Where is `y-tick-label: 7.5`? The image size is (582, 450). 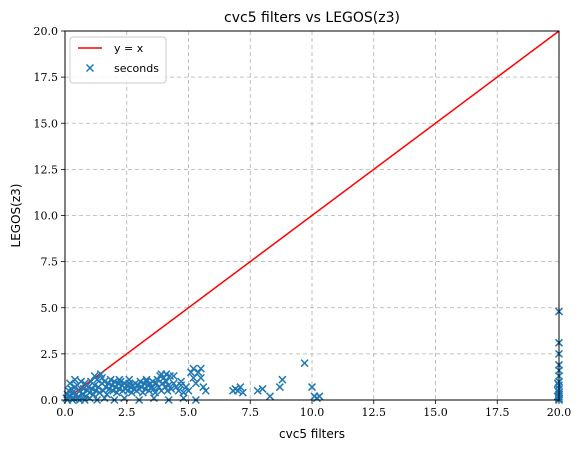 y-tick-label: 7.5 is located at coordinates (50, 262).